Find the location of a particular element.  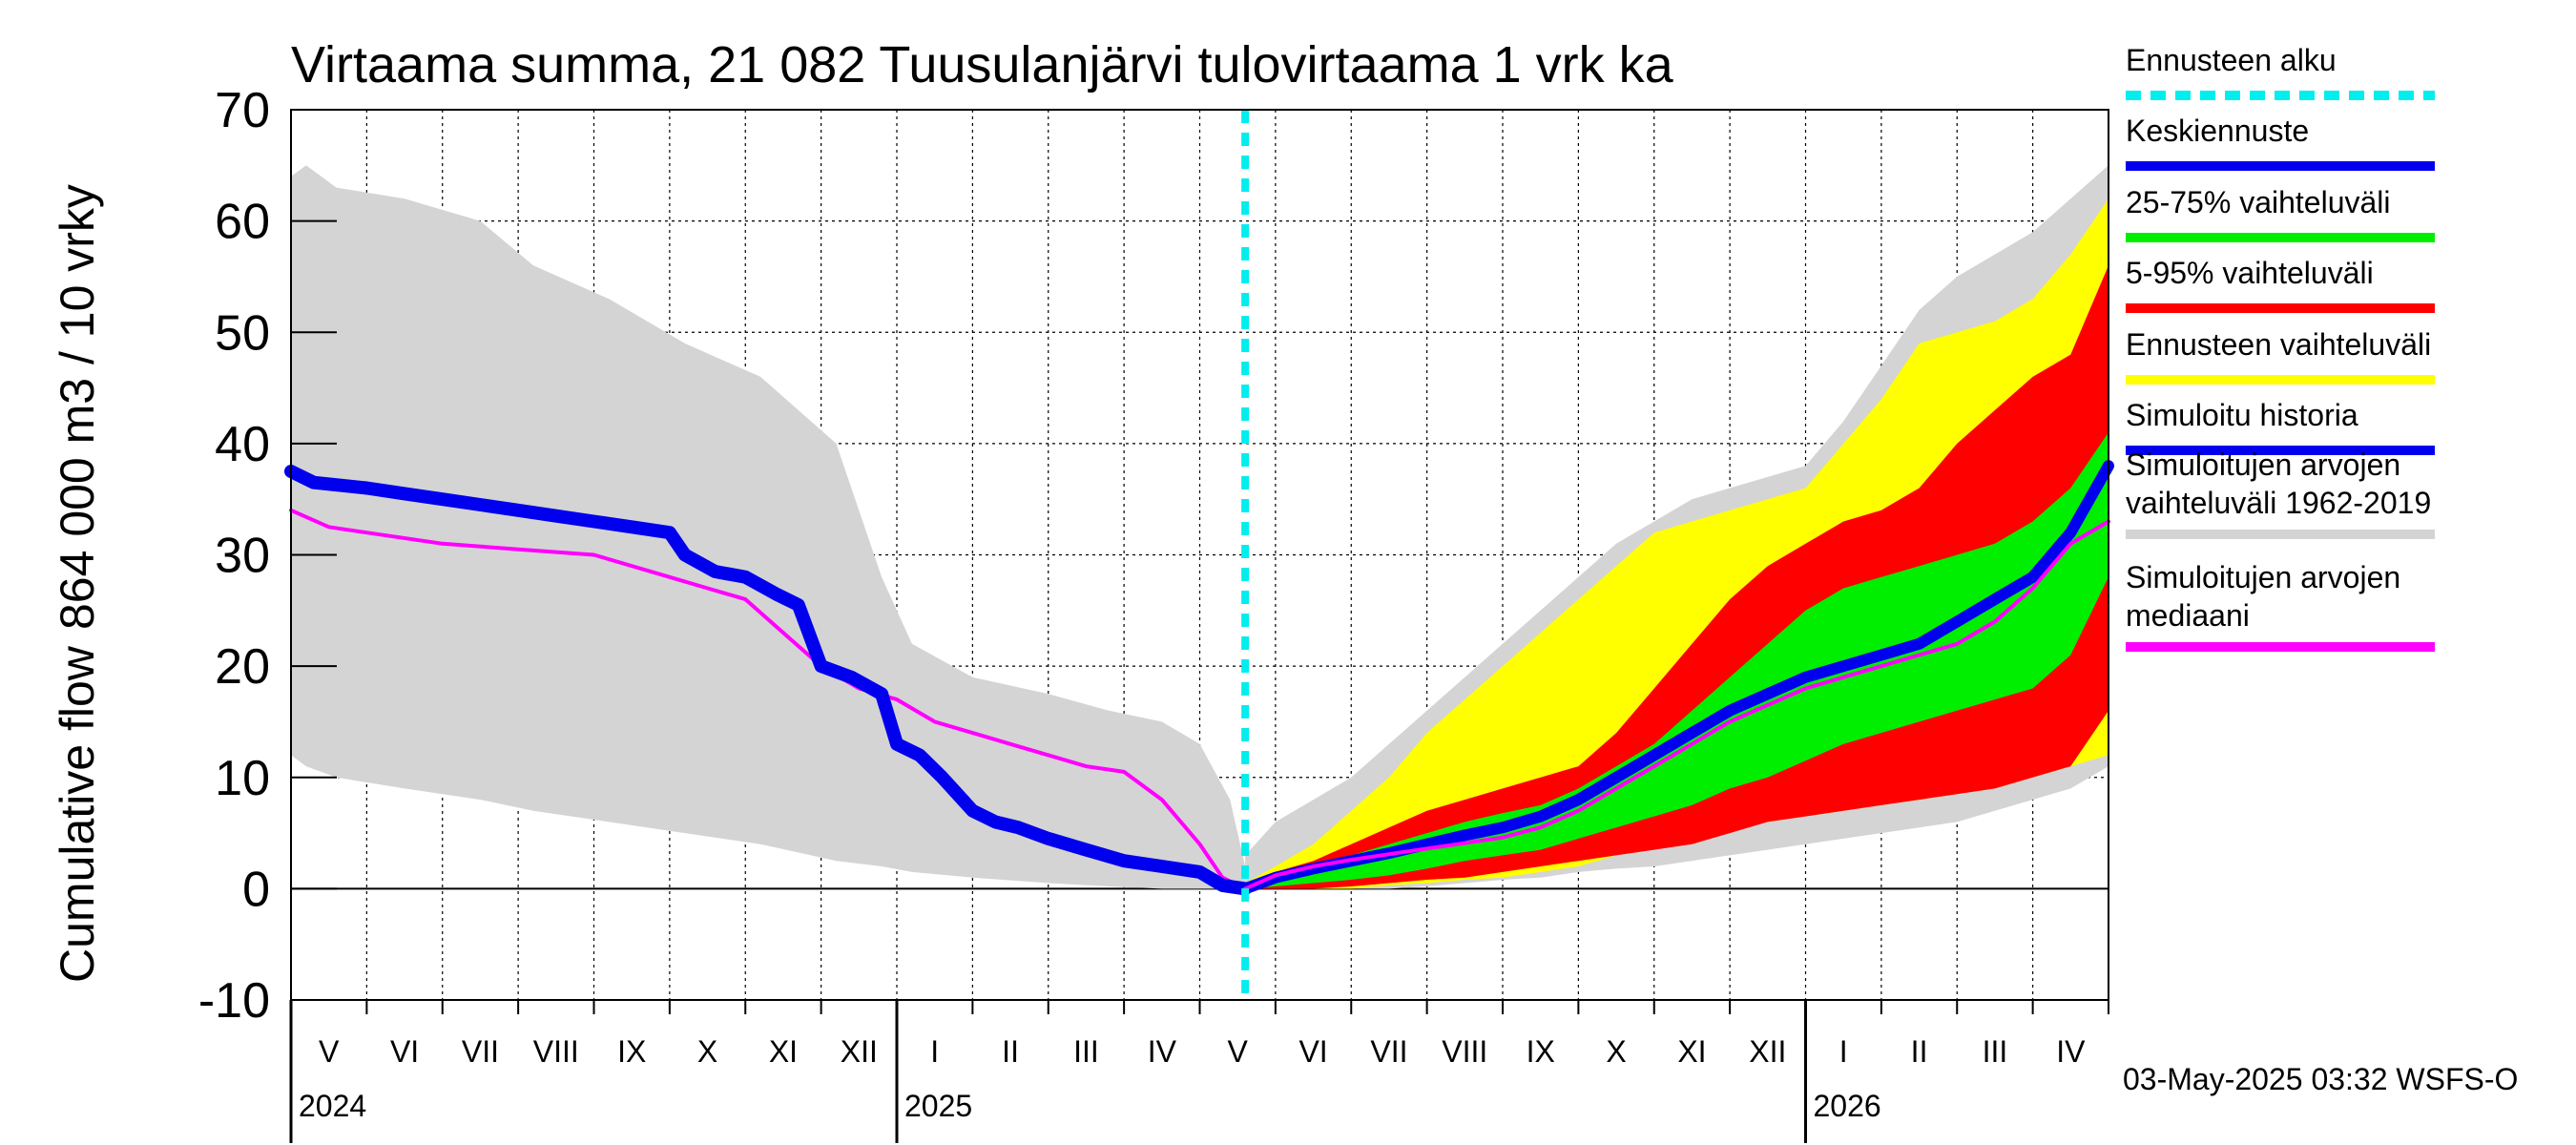

forecast-median-line is located at coordinates (1676, 705).